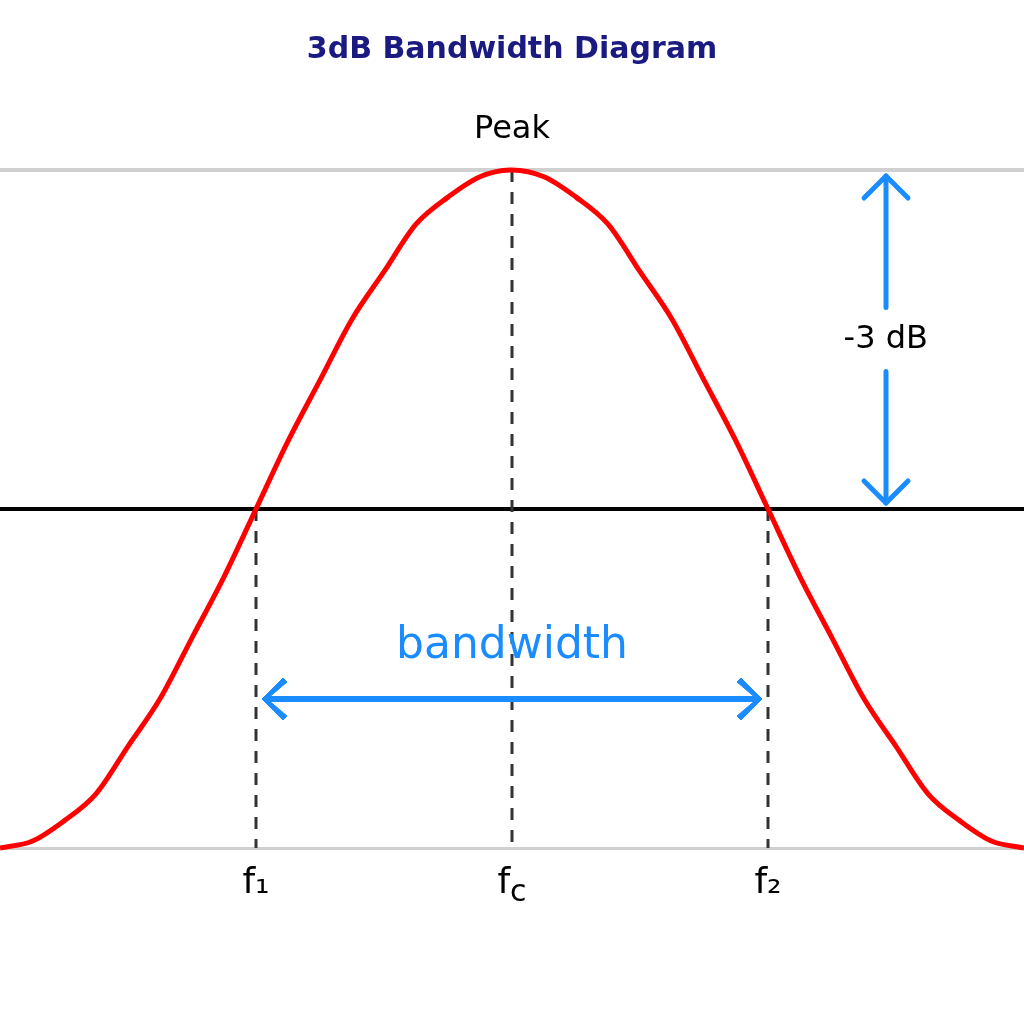 The image size is (1024, 1024). I want to click on x-tick-label: f₂, so click(768, 880).